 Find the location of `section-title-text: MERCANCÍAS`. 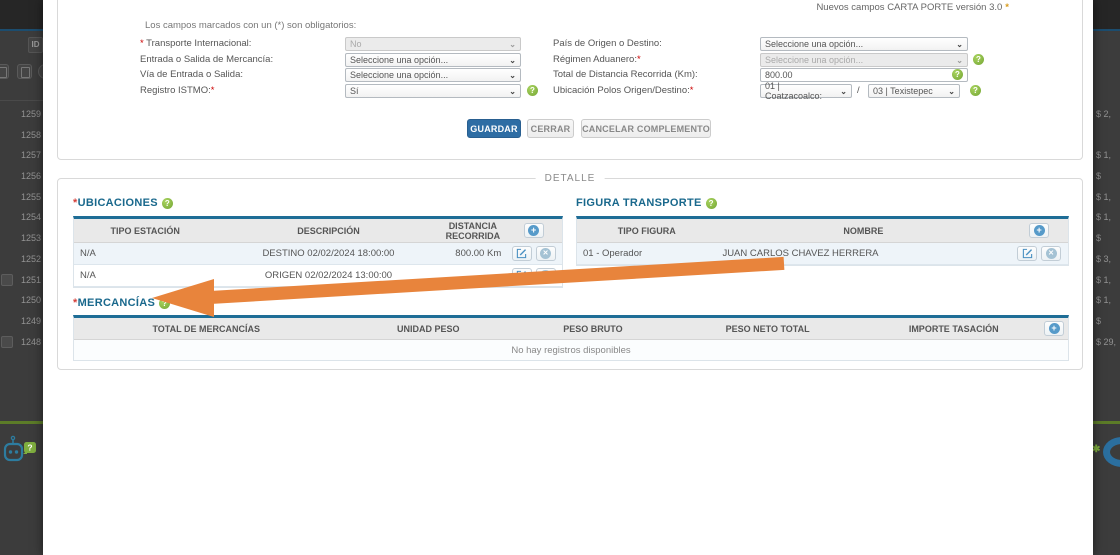

section-title-text: MERCANCÍAS is located at coordinates (116, 303).